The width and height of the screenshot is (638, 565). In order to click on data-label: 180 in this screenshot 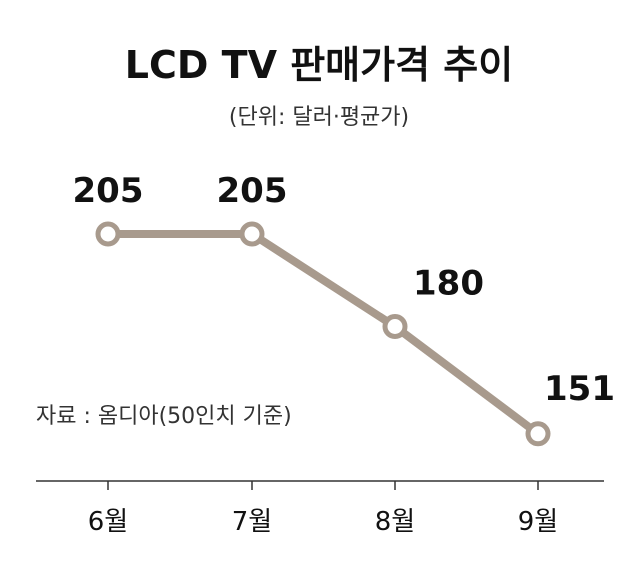, I will do `click(448, 284)`.